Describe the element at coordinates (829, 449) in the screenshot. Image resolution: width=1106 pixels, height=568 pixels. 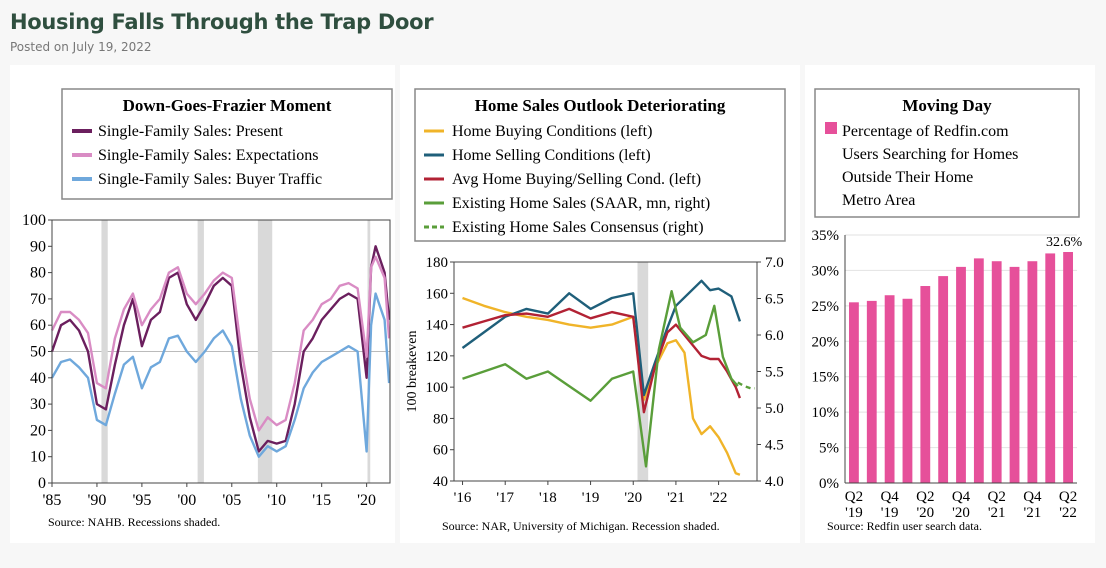
I see `y-tick-label: 5%` at that location.